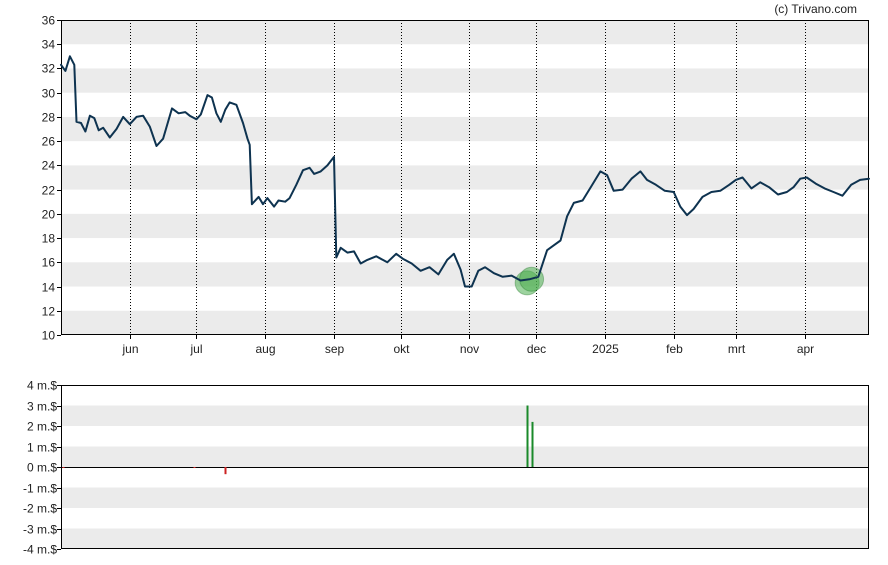 The width and height of the screenshot is (888, 565). What do you see at coordinates (49, 69) in the screenshot?
I see `price-y-tick-label: 32` at bounding box center [49, 69].